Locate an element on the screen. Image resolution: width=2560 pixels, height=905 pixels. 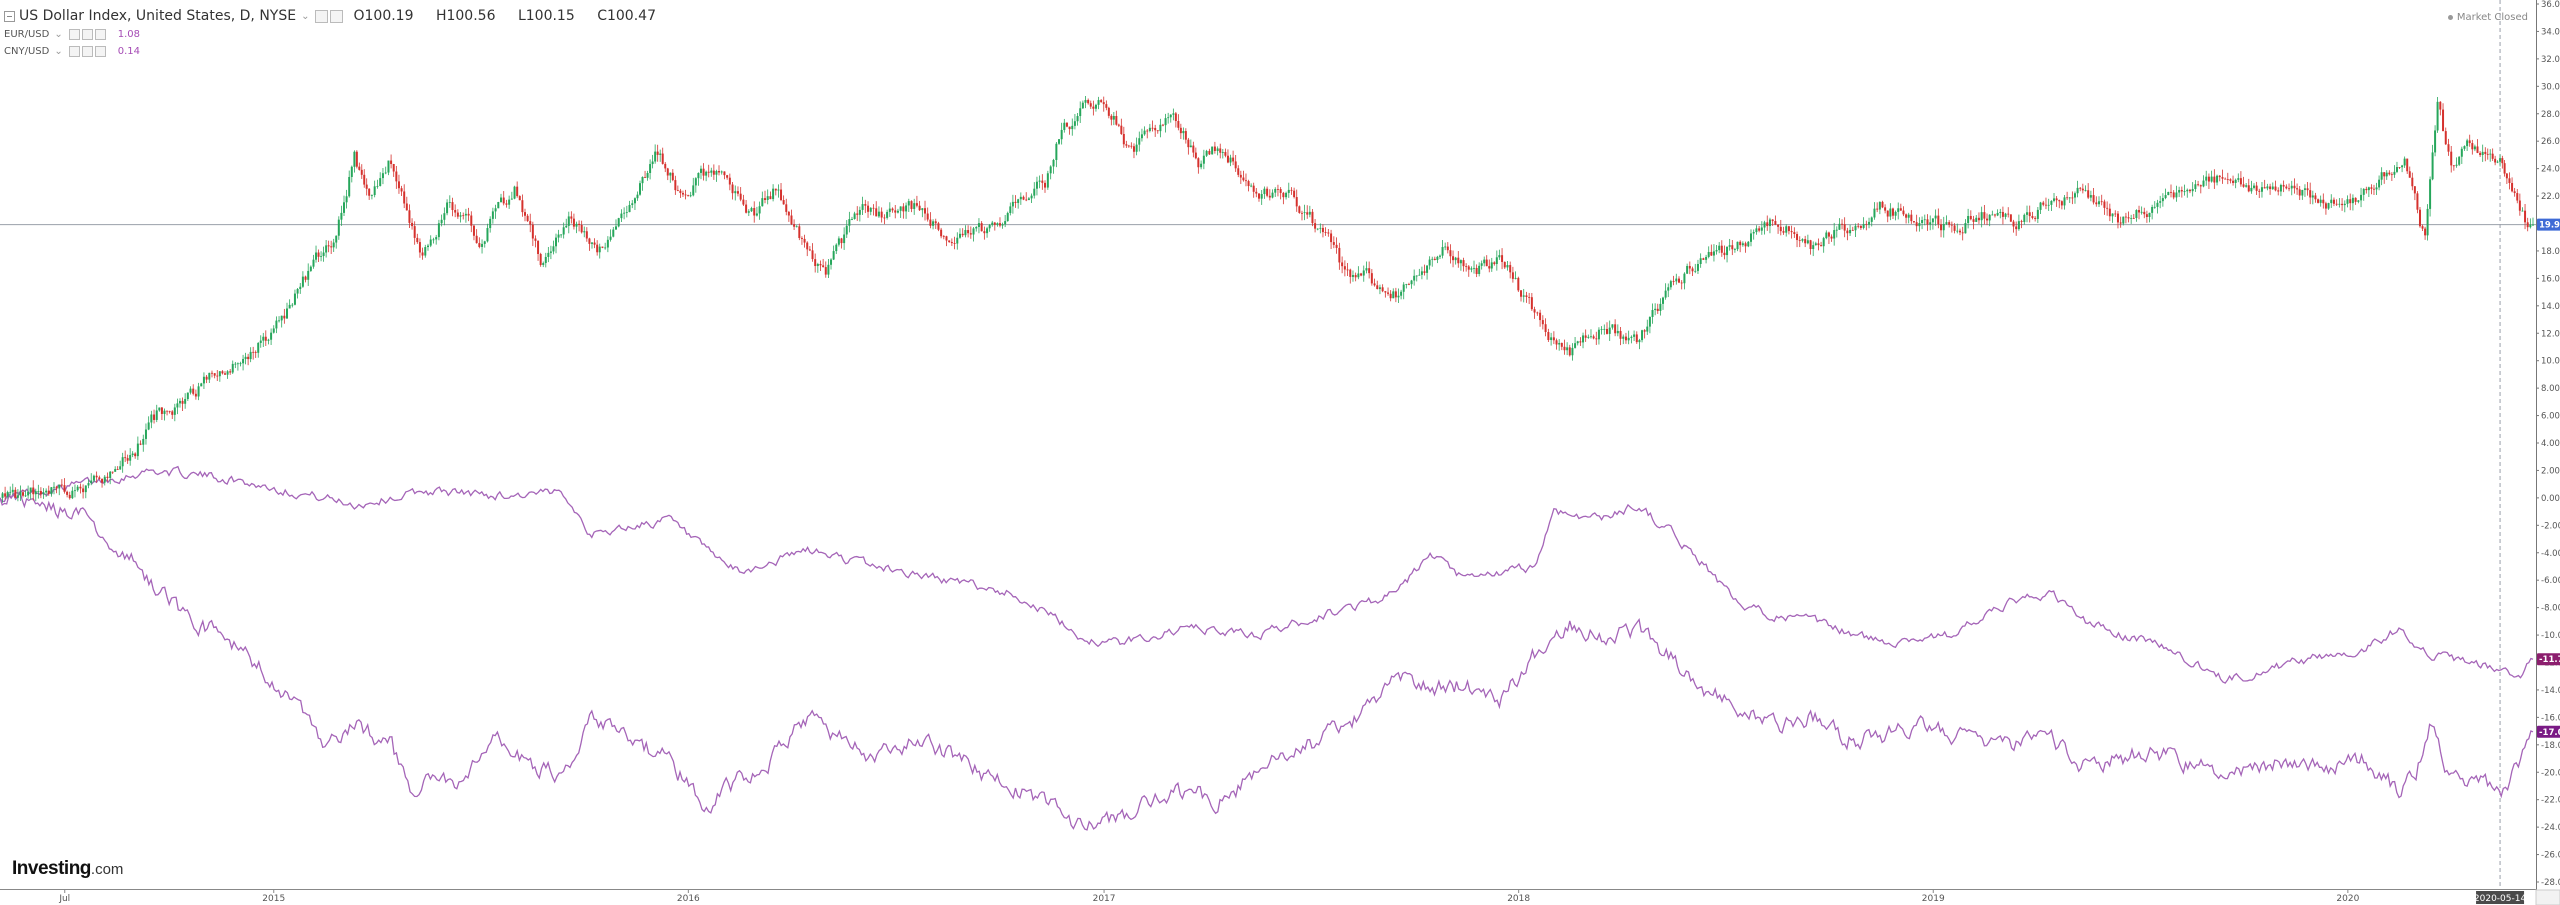
eur-last-value-badge: -11.76% is located at coordinates (2548, 659).